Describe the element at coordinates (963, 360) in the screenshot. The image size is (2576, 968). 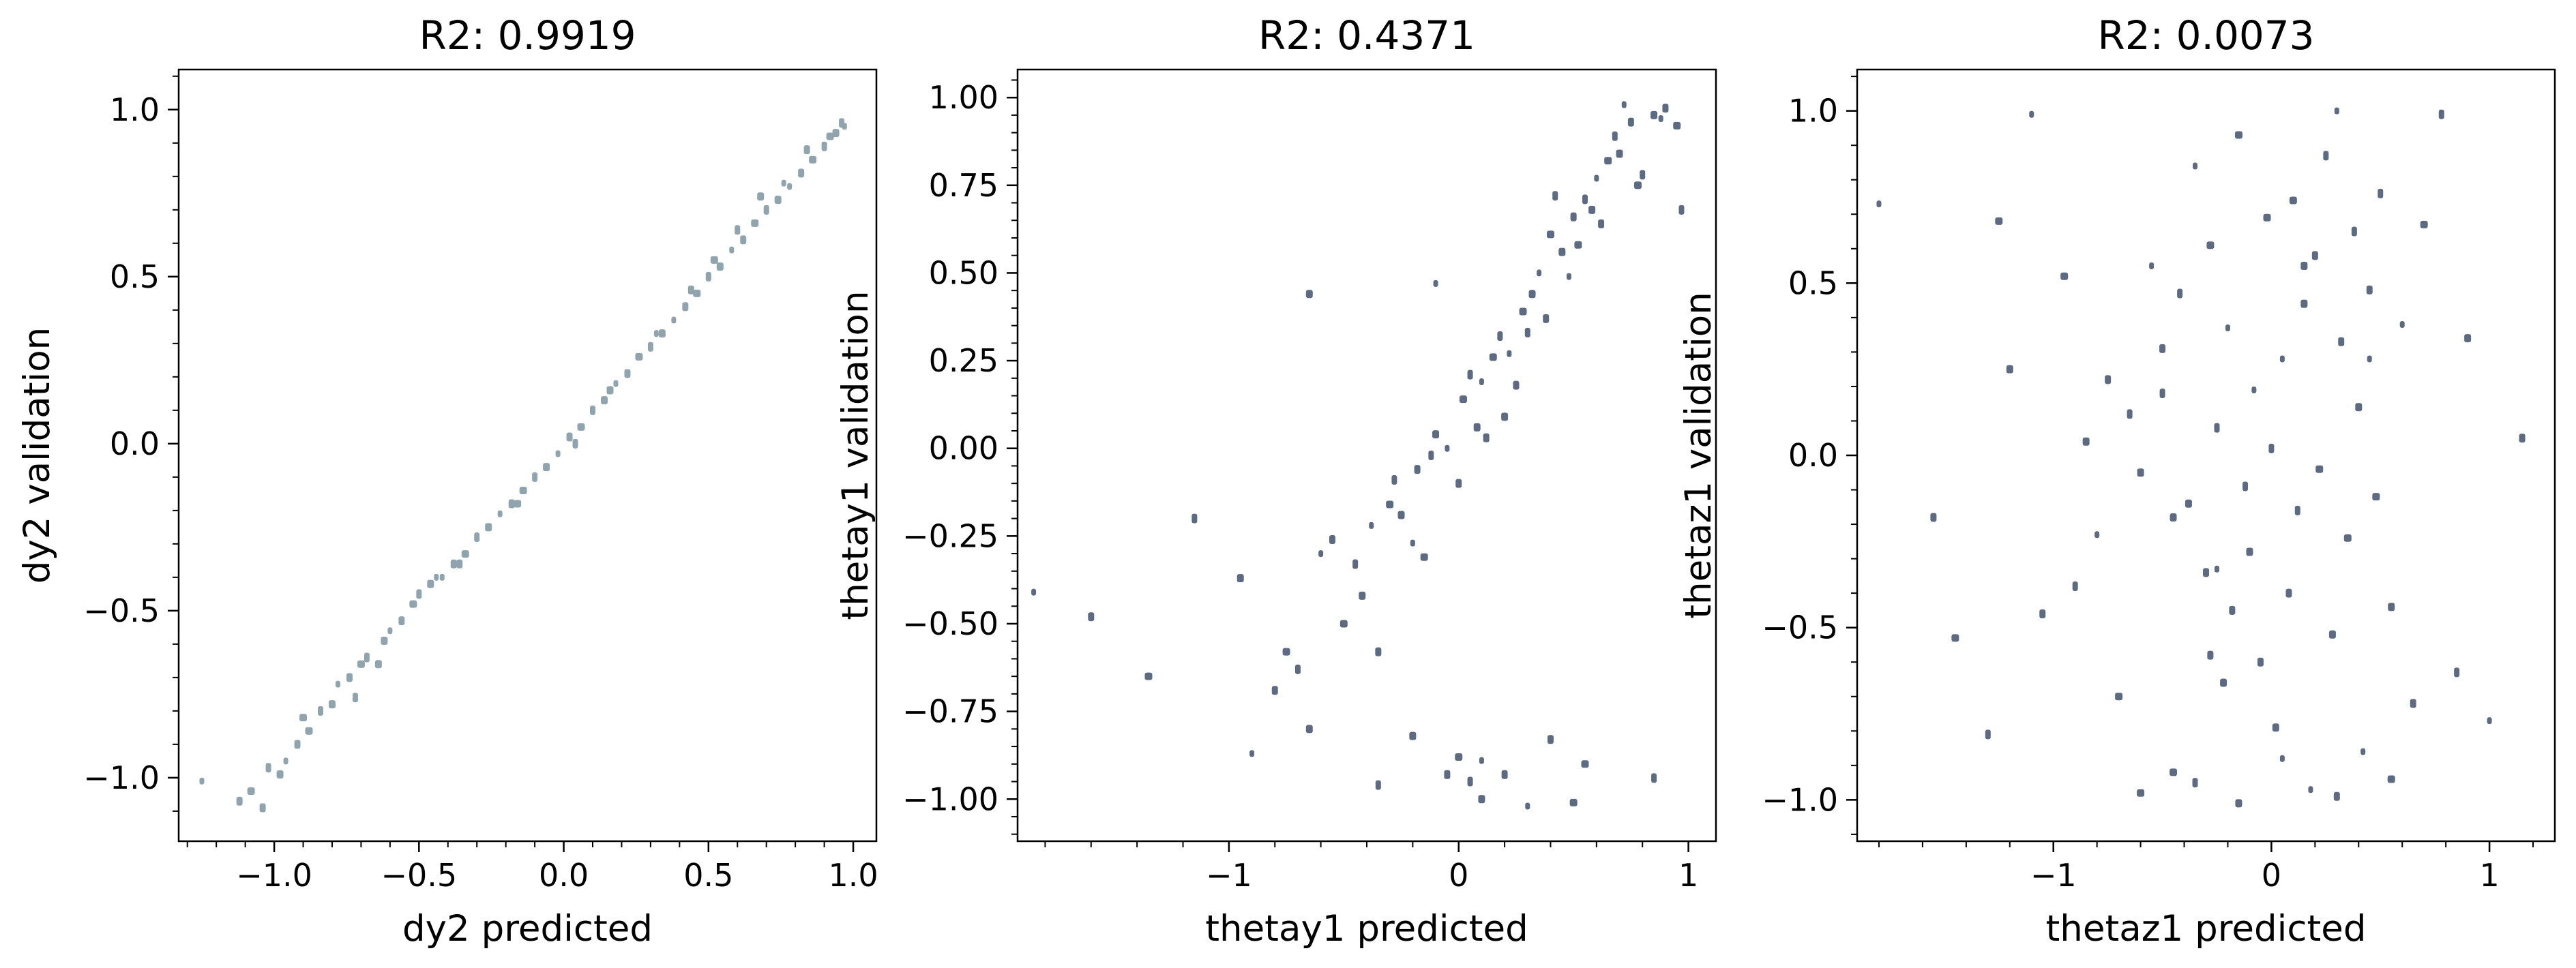
I see `y-tick-label: 0.25` at that location.